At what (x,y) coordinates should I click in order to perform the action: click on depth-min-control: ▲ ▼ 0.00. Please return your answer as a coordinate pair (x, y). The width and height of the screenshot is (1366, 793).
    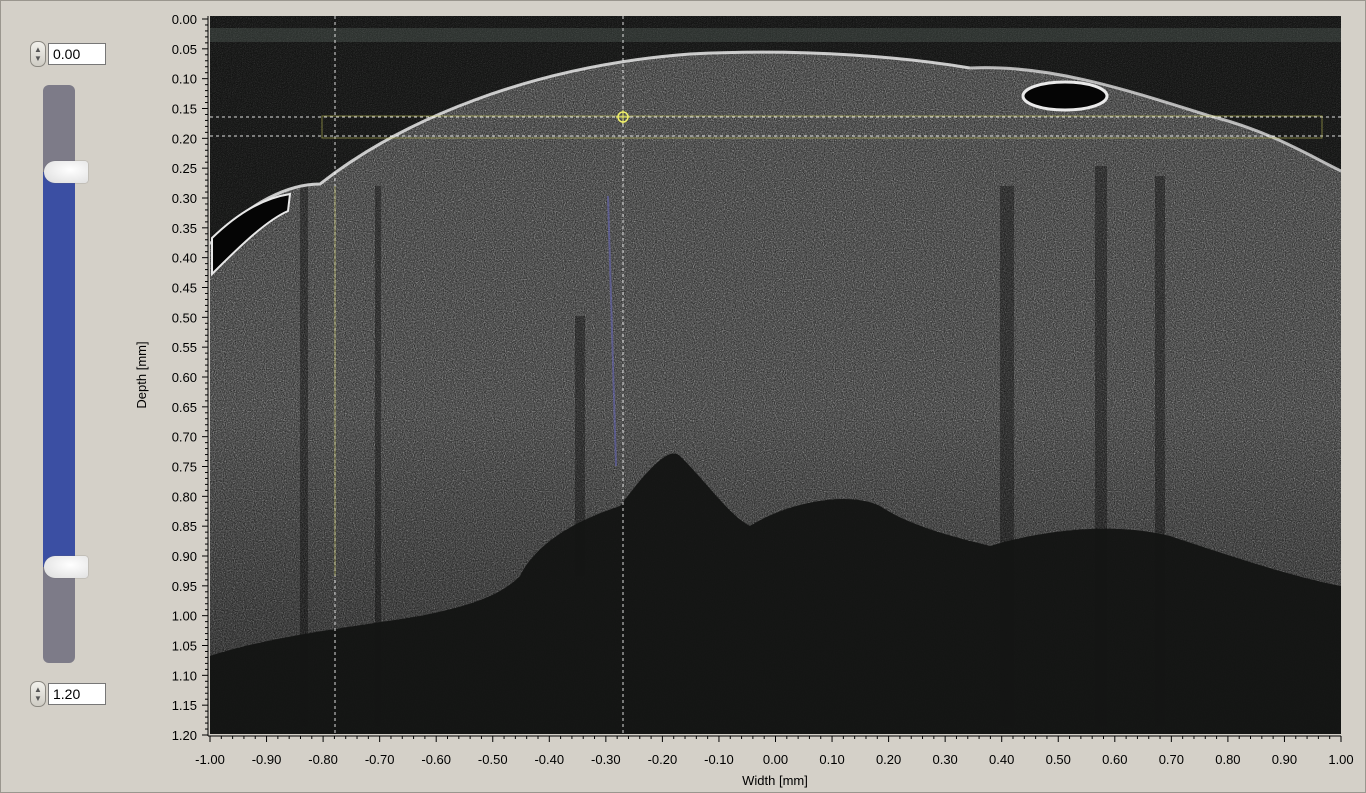
    Looking at the image, I should click on (68, 54).